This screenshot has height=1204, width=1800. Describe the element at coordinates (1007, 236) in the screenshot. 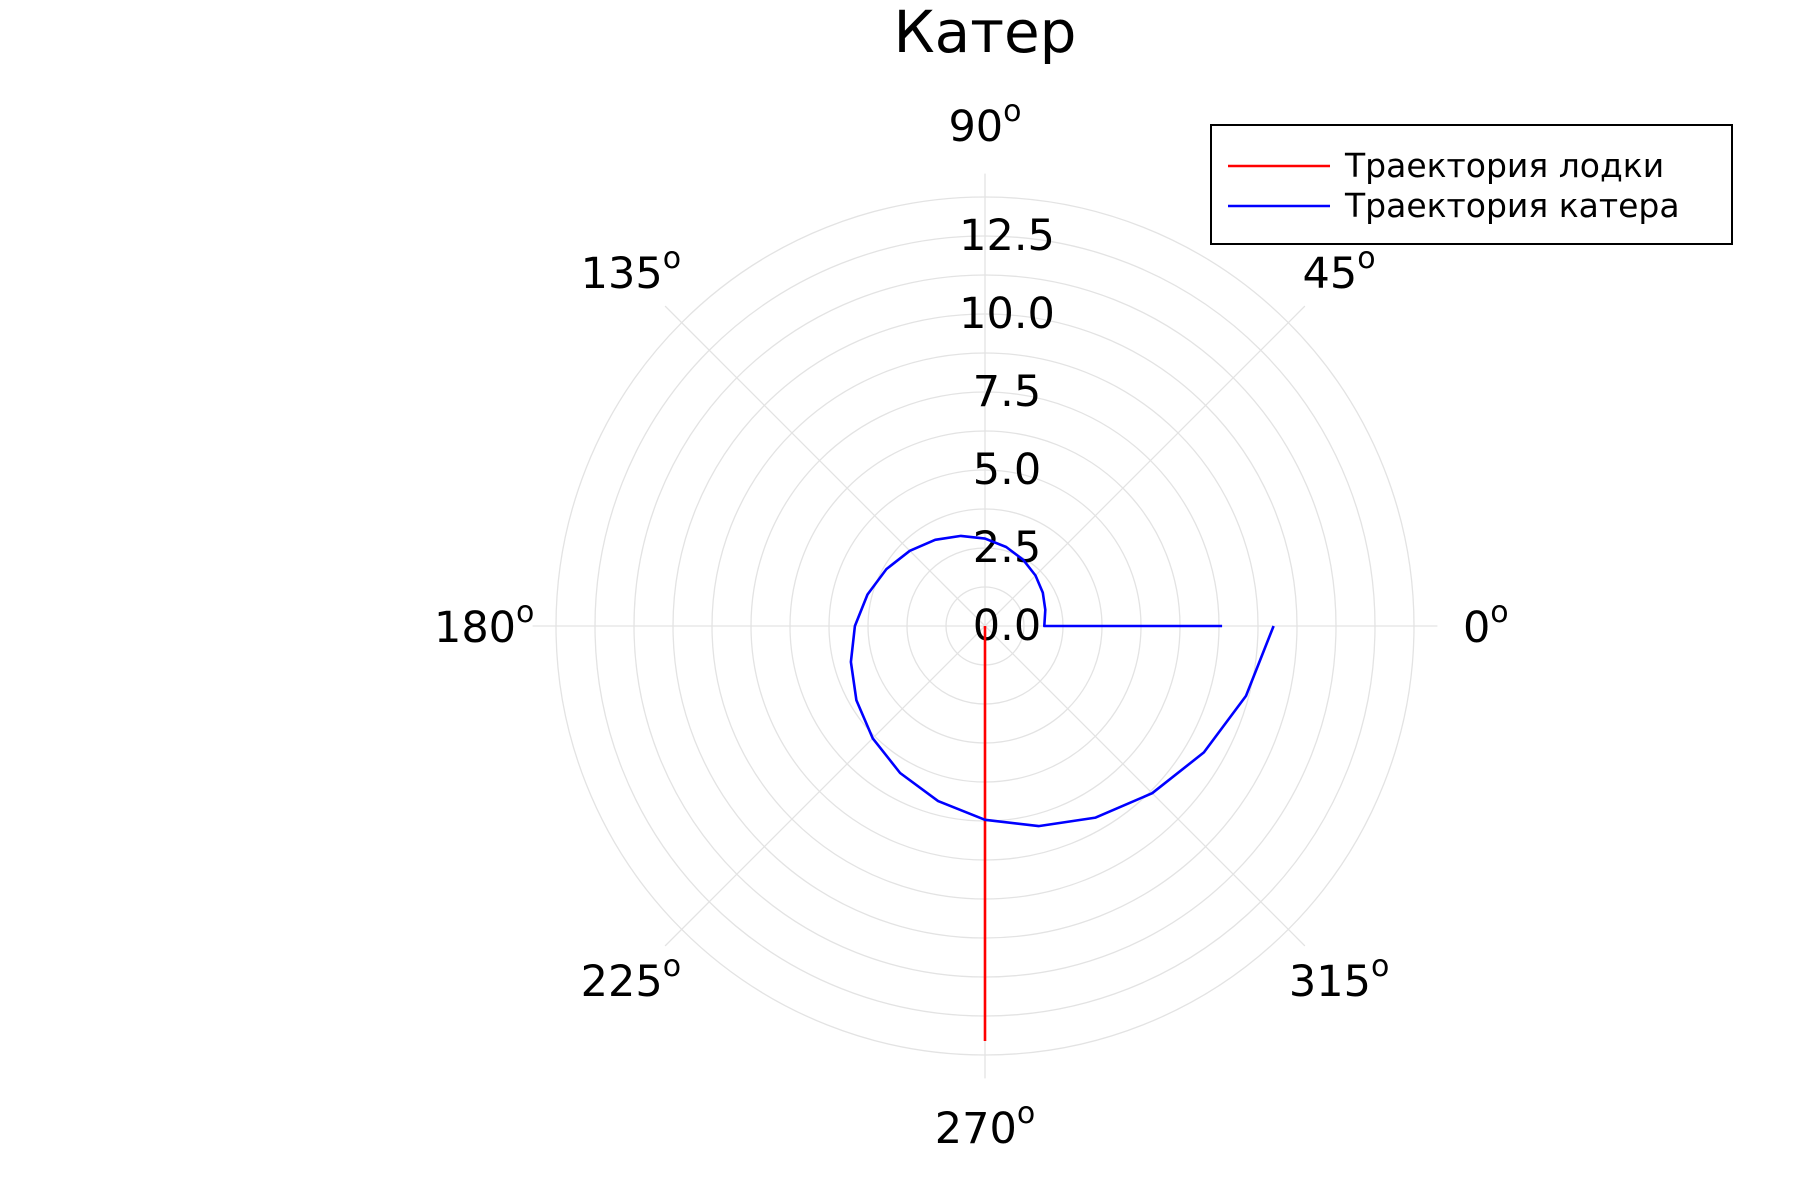

I see `radial-tick-label: 12.5` at that location.